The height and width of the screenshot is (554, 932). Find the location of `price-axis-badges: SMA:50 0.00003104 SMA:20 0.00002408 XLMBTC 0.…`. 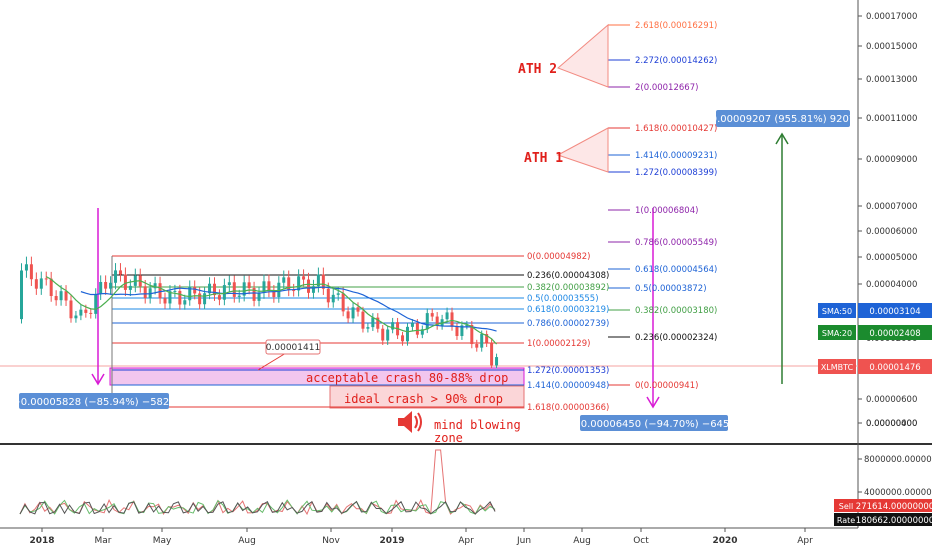

price-axis-badges: SMA:50 0.00003104 SMA:20 0.00002408 XLMBTC 0.… is located at coordinates (875, 338).